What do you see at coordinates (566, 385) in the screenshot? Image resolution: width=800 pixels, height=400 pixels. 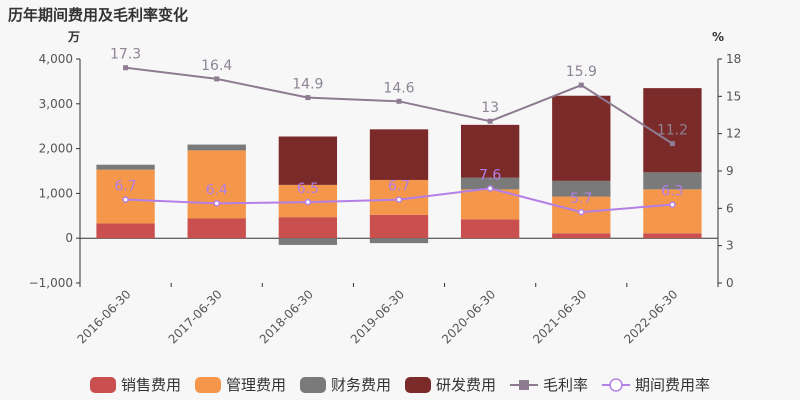 I see `legend-label-gross_margin: 毛利率` at bounding box center [566, 385].